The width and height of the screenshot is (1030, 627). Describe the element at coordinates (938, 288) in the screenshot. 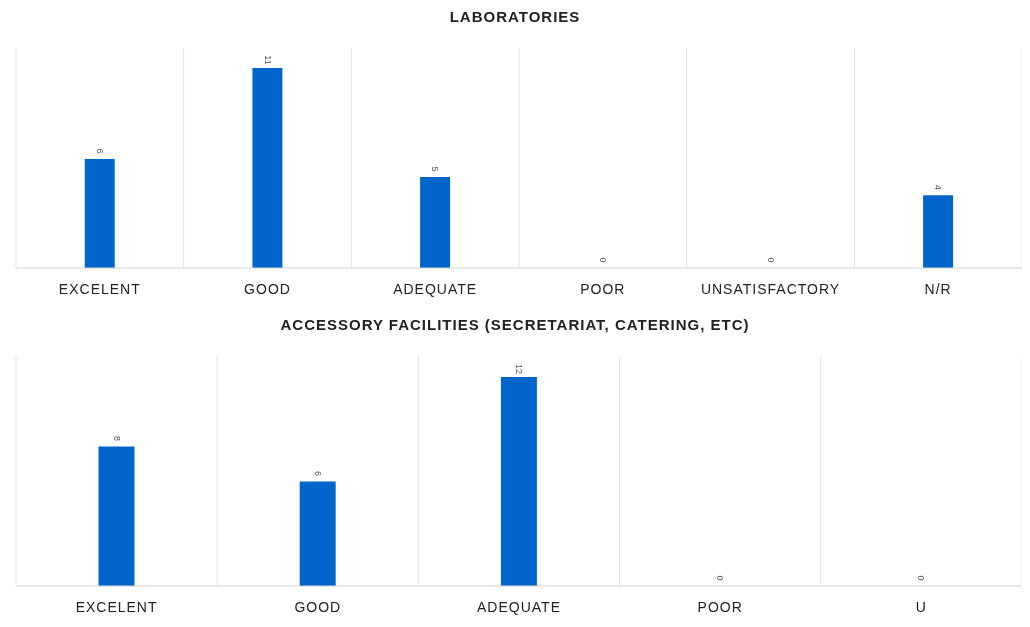

I see `x-tick-label: N/R` at that location.